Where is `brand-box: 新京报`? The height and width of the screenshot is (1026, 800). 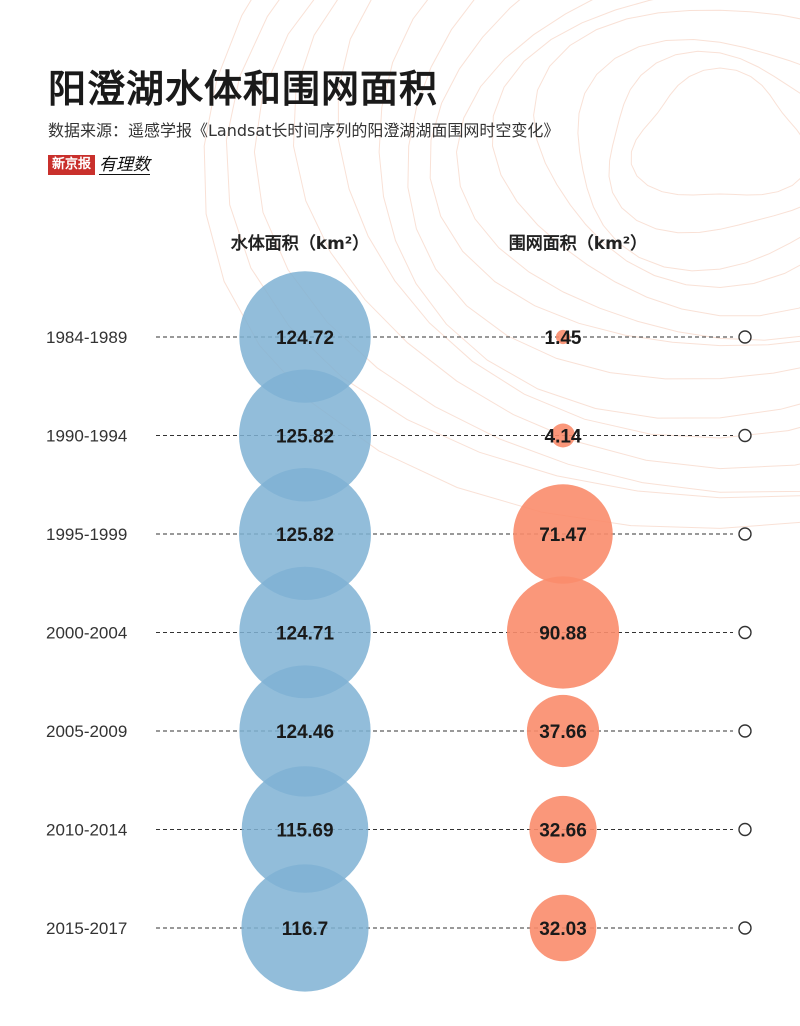
brand-box: 新京报 is located at coordinates (72, 165).